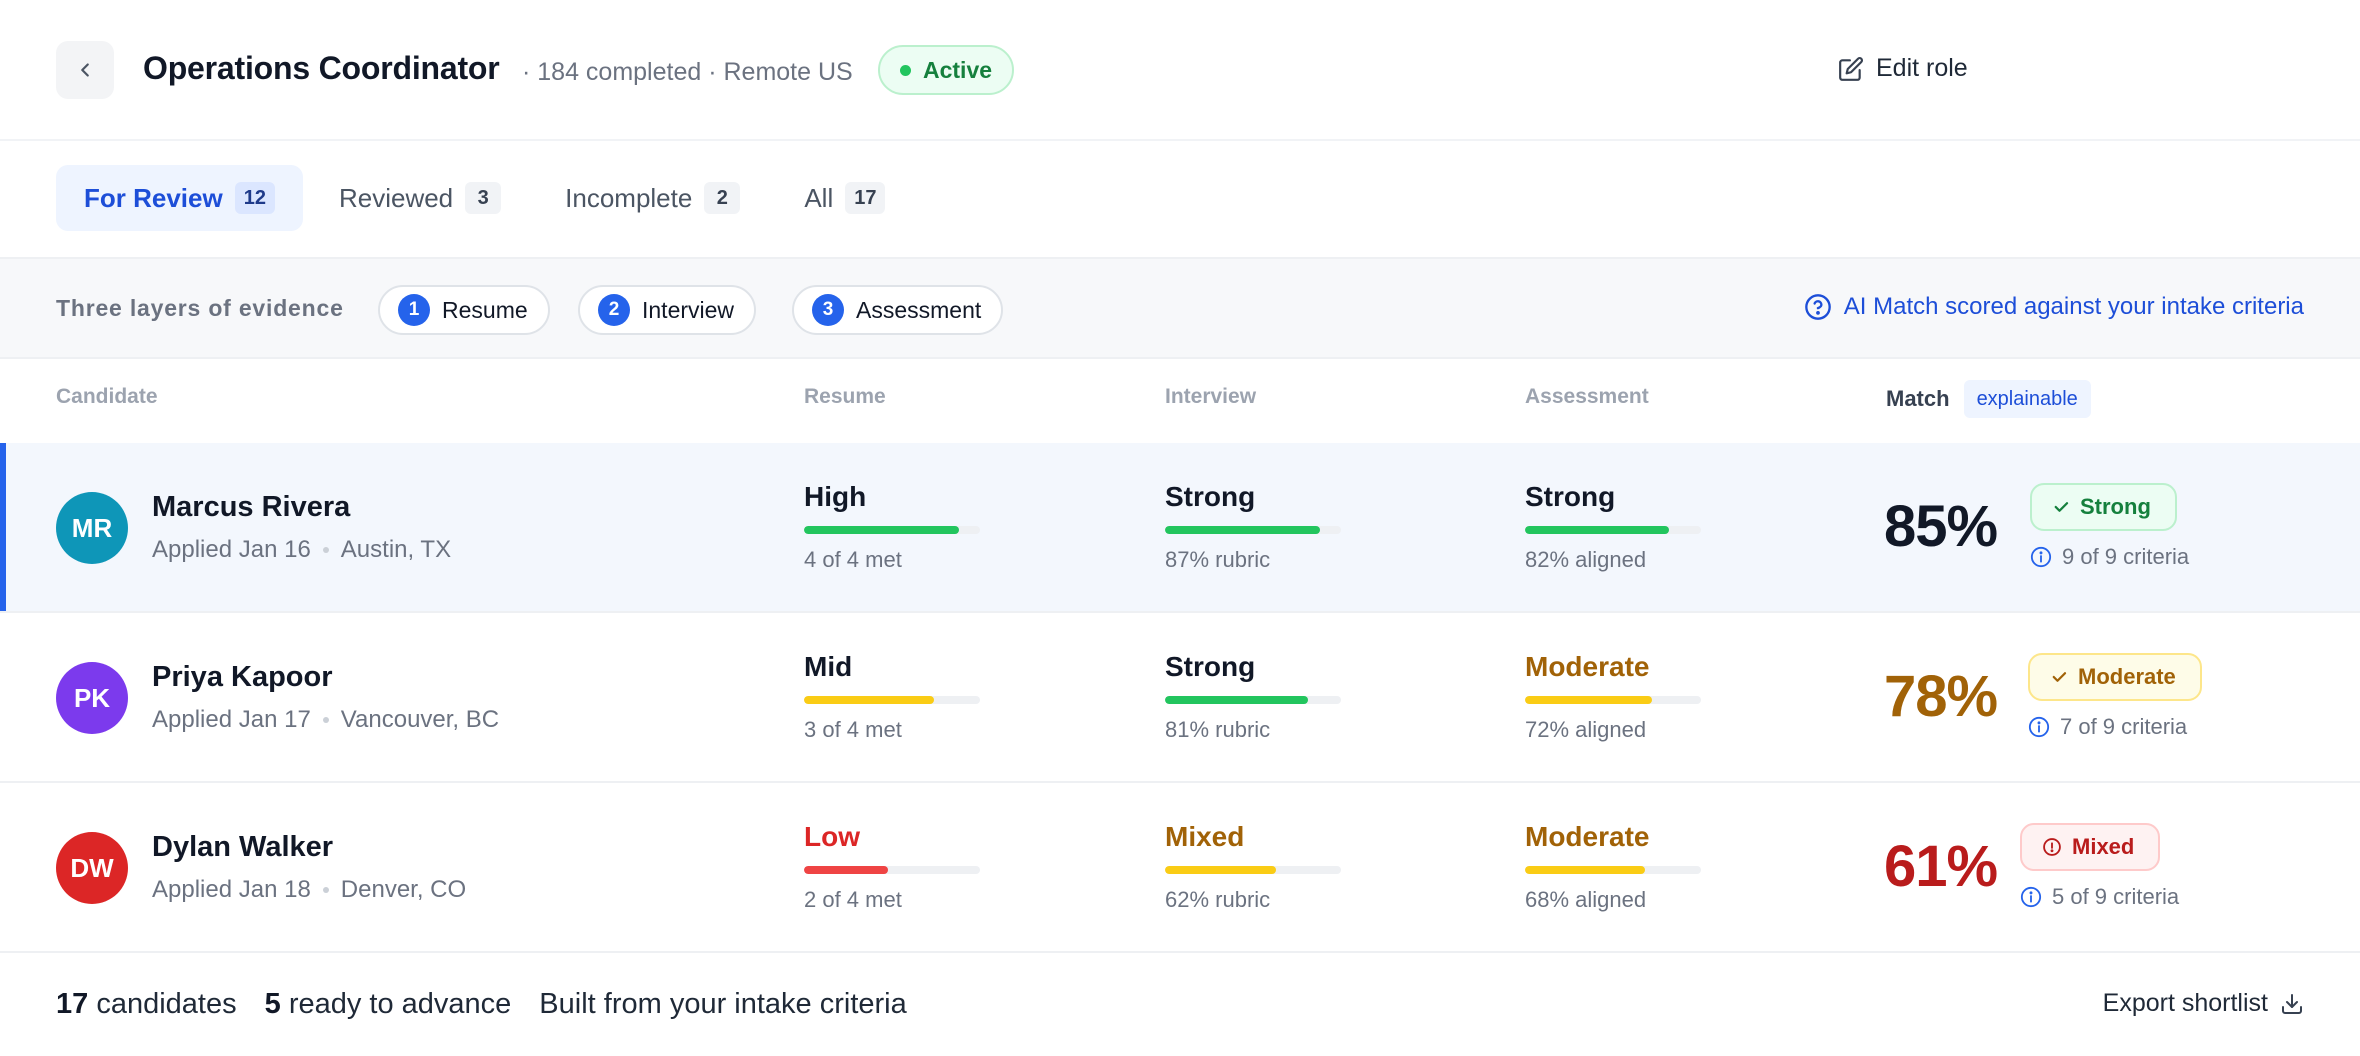 The height and width of the screenshot is (1056, 2360). I want to click on candidate-meta: Applied Jan 17 Vancouver, BC, so click(325, 720).